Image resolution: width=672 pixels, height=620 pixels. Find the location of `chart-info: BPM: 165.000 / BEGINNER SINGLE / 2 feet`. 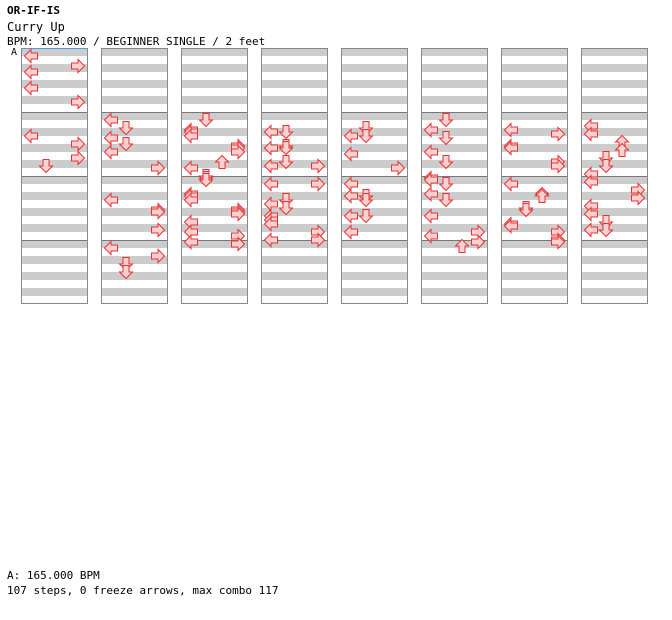

chart-info: BPM: 165.000 / BEGINNER SINGLE / 2 feet is located at coordinates (136, 41).